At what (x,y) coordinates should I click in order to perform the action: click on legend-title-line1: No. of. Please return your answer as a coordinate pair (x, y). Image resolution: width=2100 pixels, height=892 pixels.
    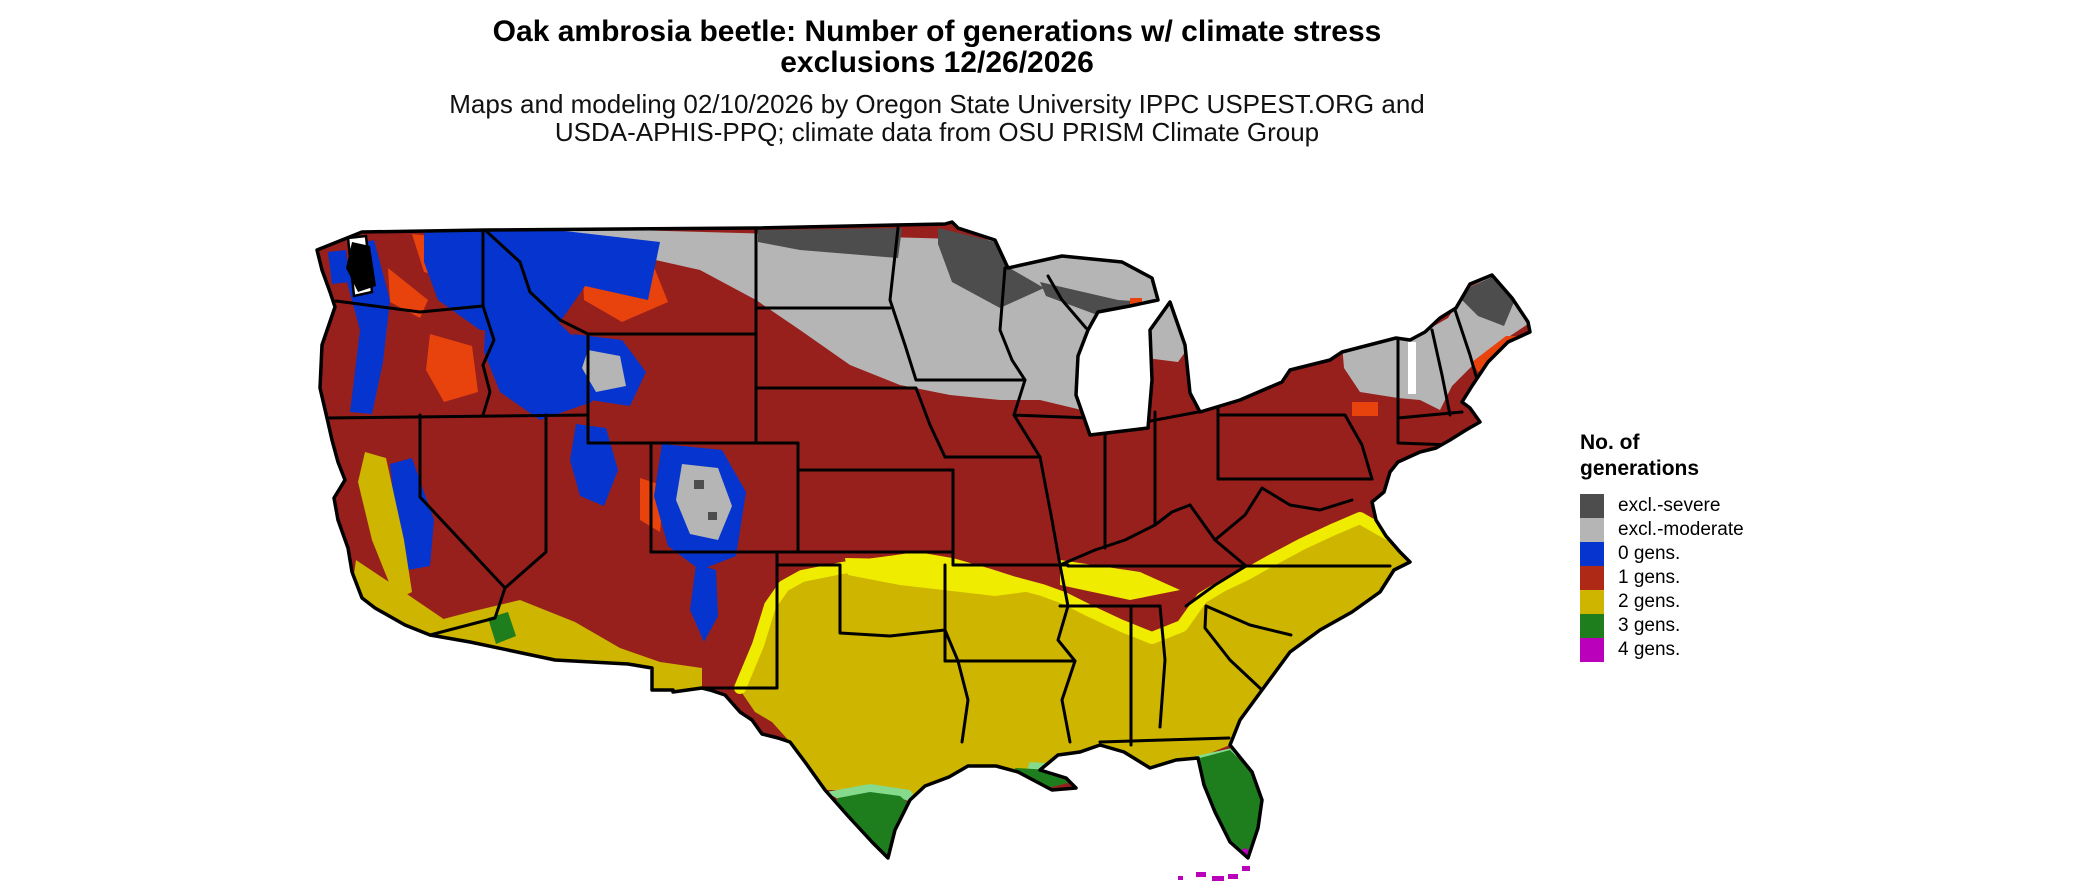
    Looking at the image, I should click on (1610, 442).